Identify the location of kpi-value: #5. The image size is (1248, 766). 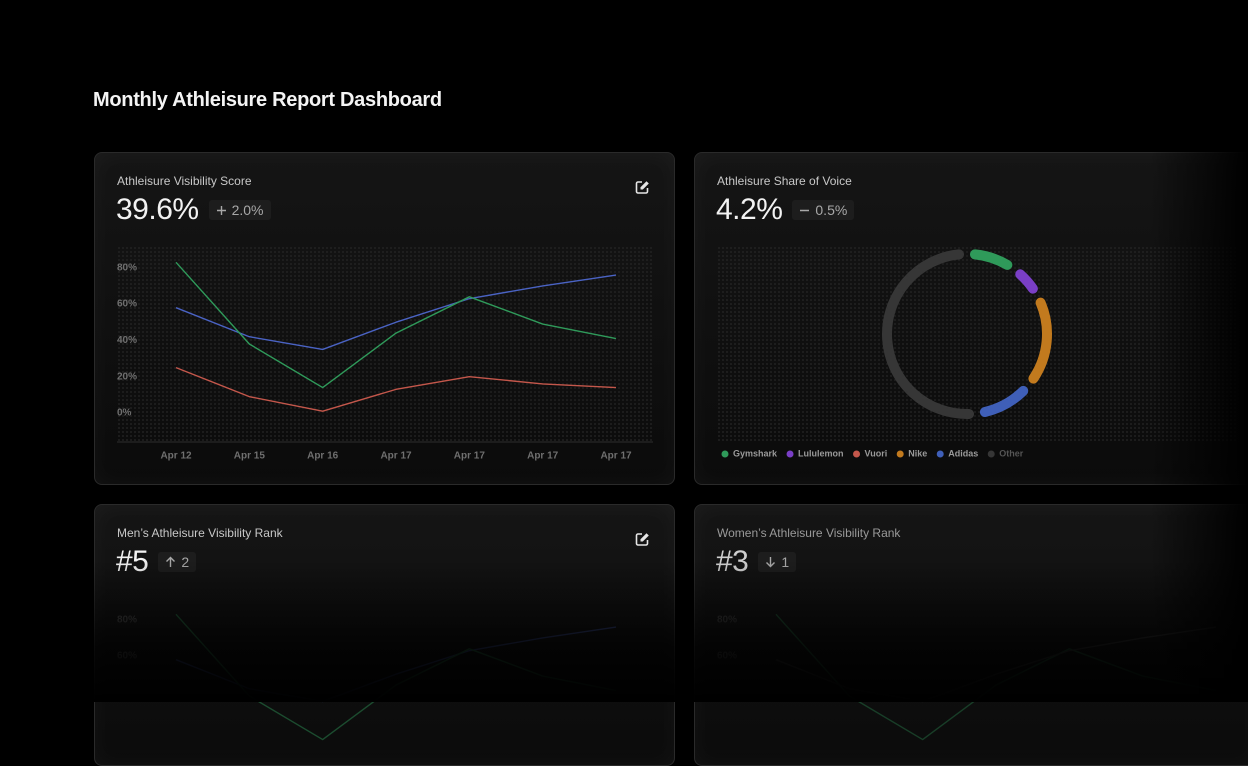
(132, 561).